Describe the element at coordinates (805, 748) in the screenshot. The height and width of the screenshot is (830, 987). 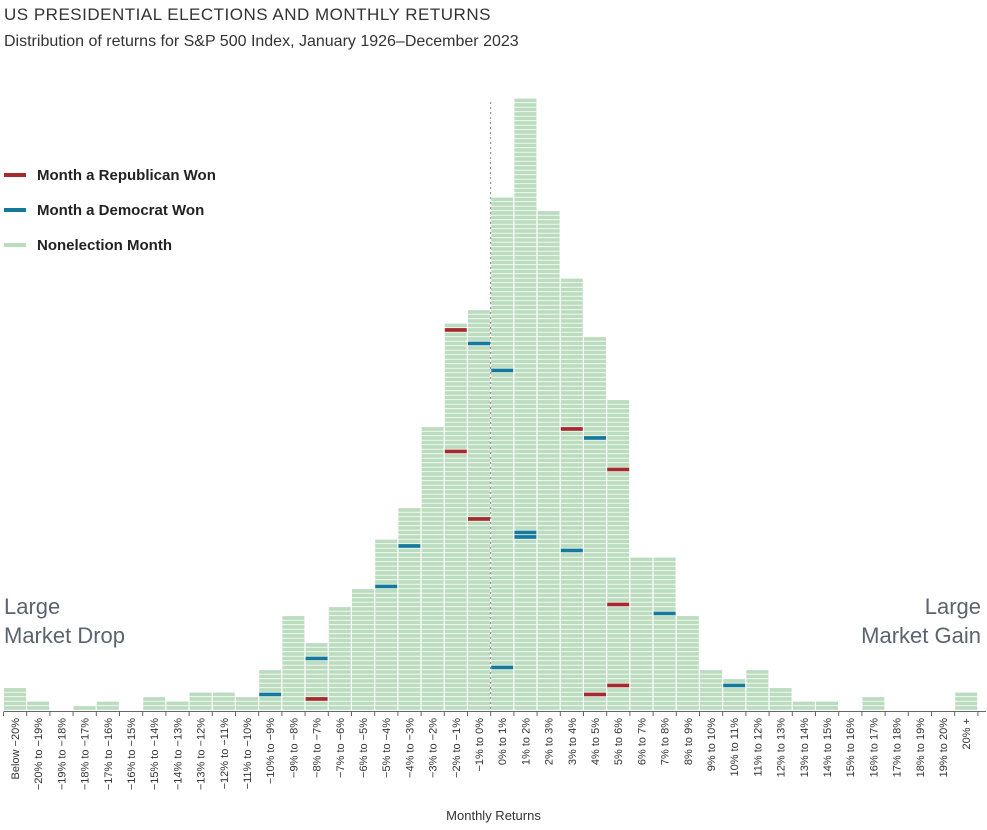
I see `x-tick-label: 13% to 14%` at that location.